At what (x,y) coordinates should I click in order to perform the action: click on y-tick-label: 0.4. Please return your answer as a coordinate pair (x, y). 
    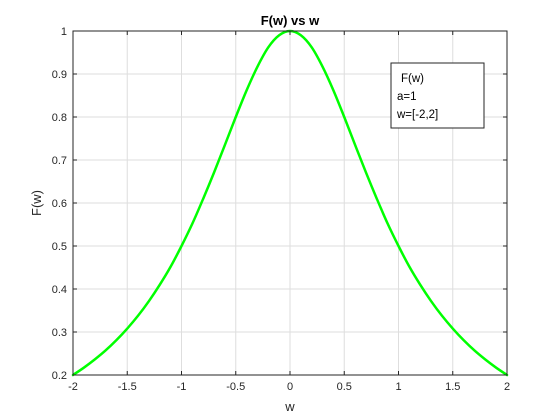
    Looking at the image, I should click on (59, 290).